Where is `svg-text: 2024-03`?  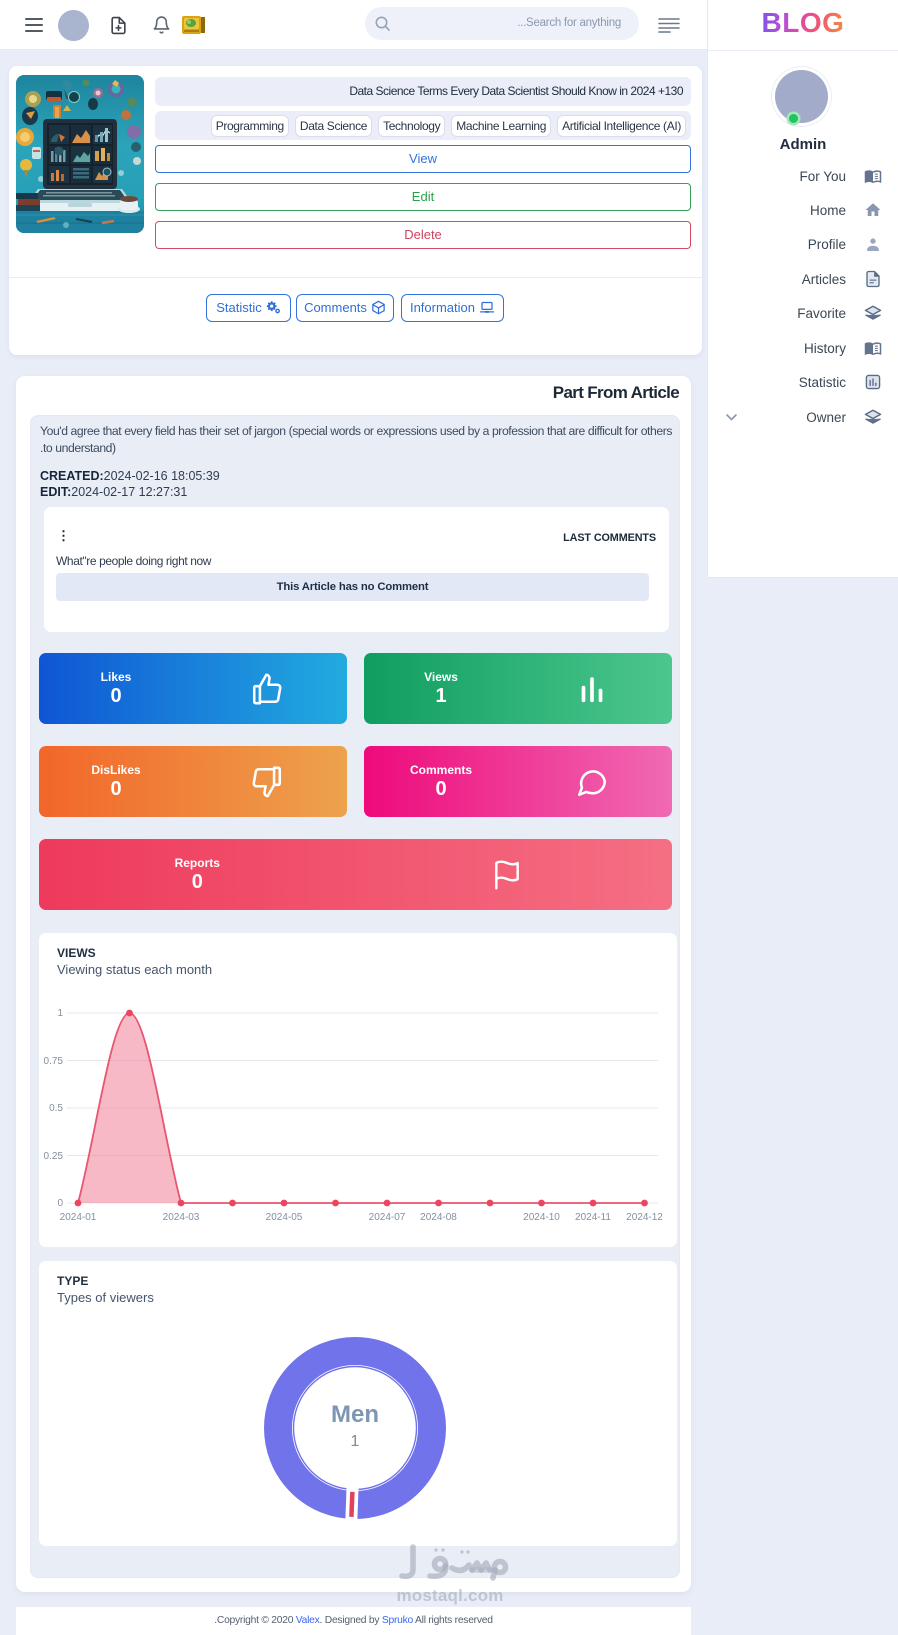 svg-text: 2024-03 is located at coordinates (181, 1217).